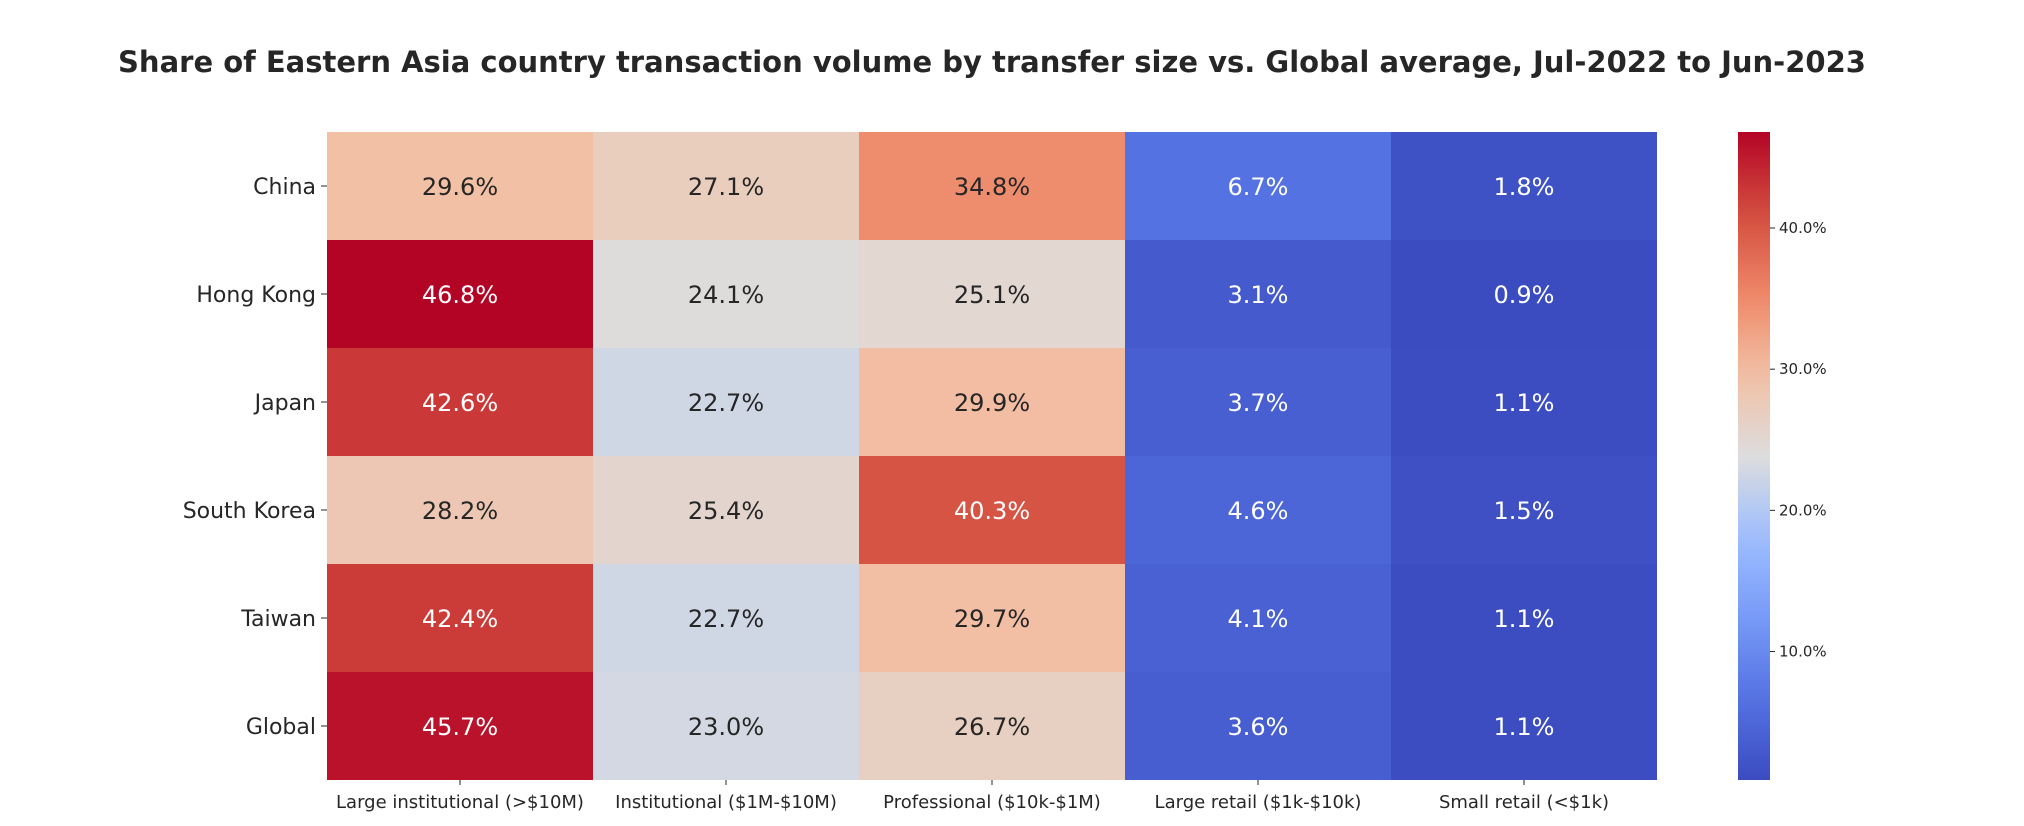 This screenshot has height=826, width=2024. I want to click on cell-value-label: 25.4%, so click(726, 511).